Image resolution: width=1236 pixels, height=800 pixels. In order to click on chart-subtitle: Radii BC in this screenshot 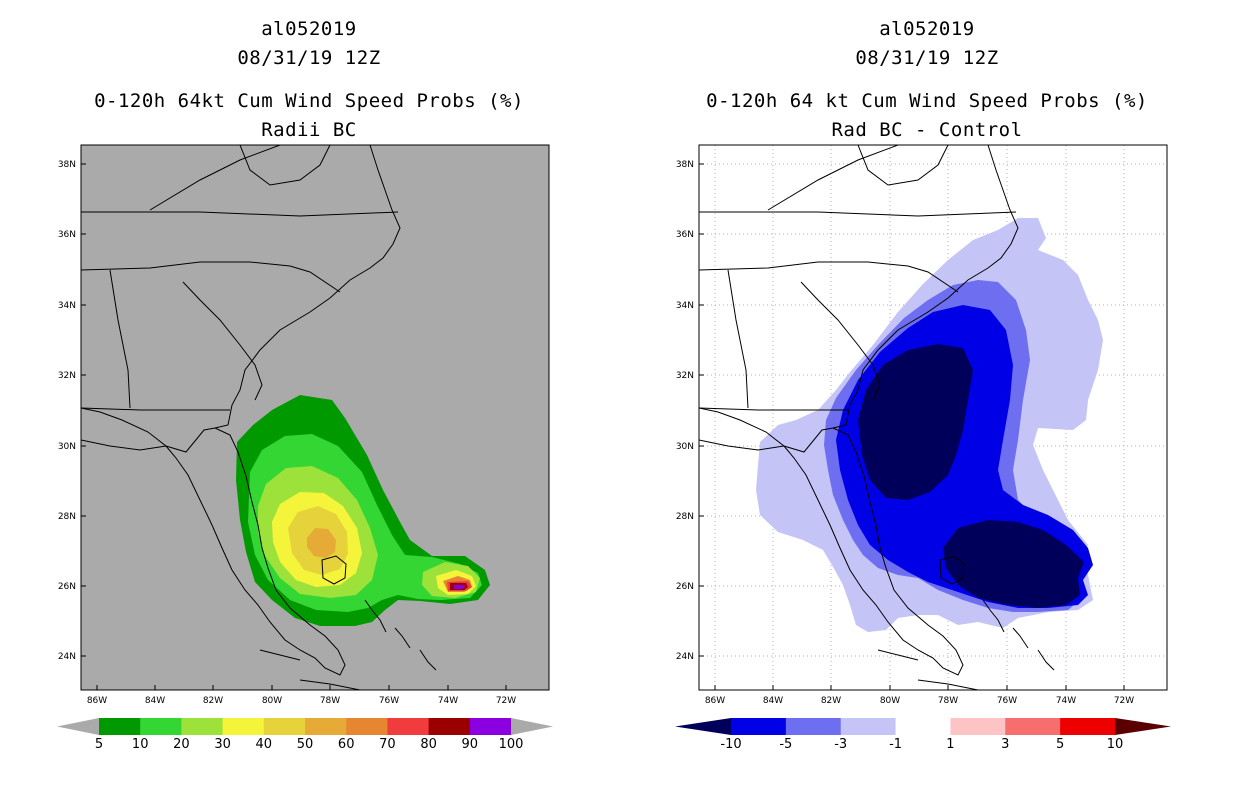, I will do `click(309, 130)`.